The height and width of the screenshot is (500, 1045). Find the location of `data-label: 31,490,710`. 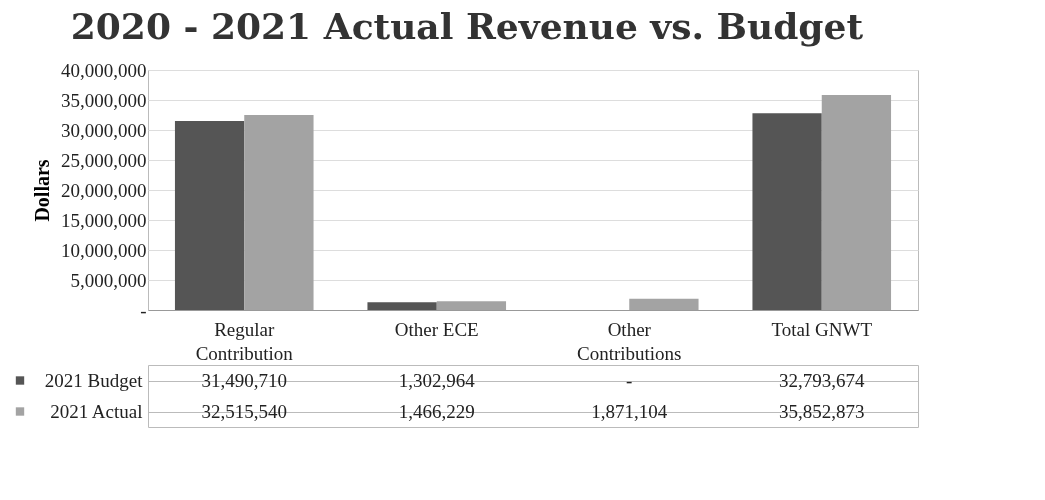

data-label: 31,490,710 is located at coordinates (244, 380).